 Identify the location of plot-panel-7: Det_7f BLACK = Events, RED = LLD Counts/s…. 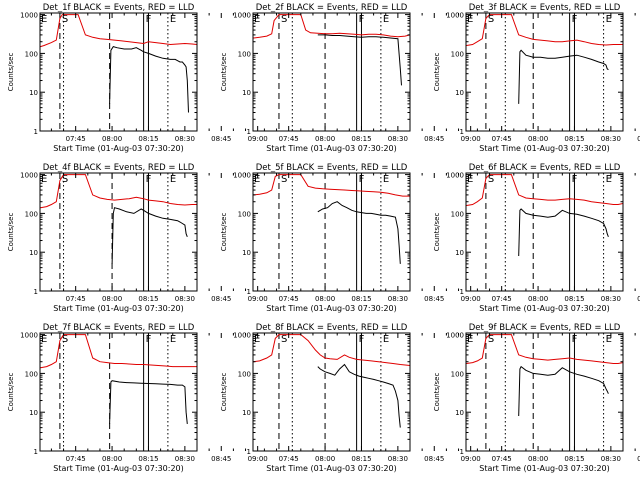
(137, 398).